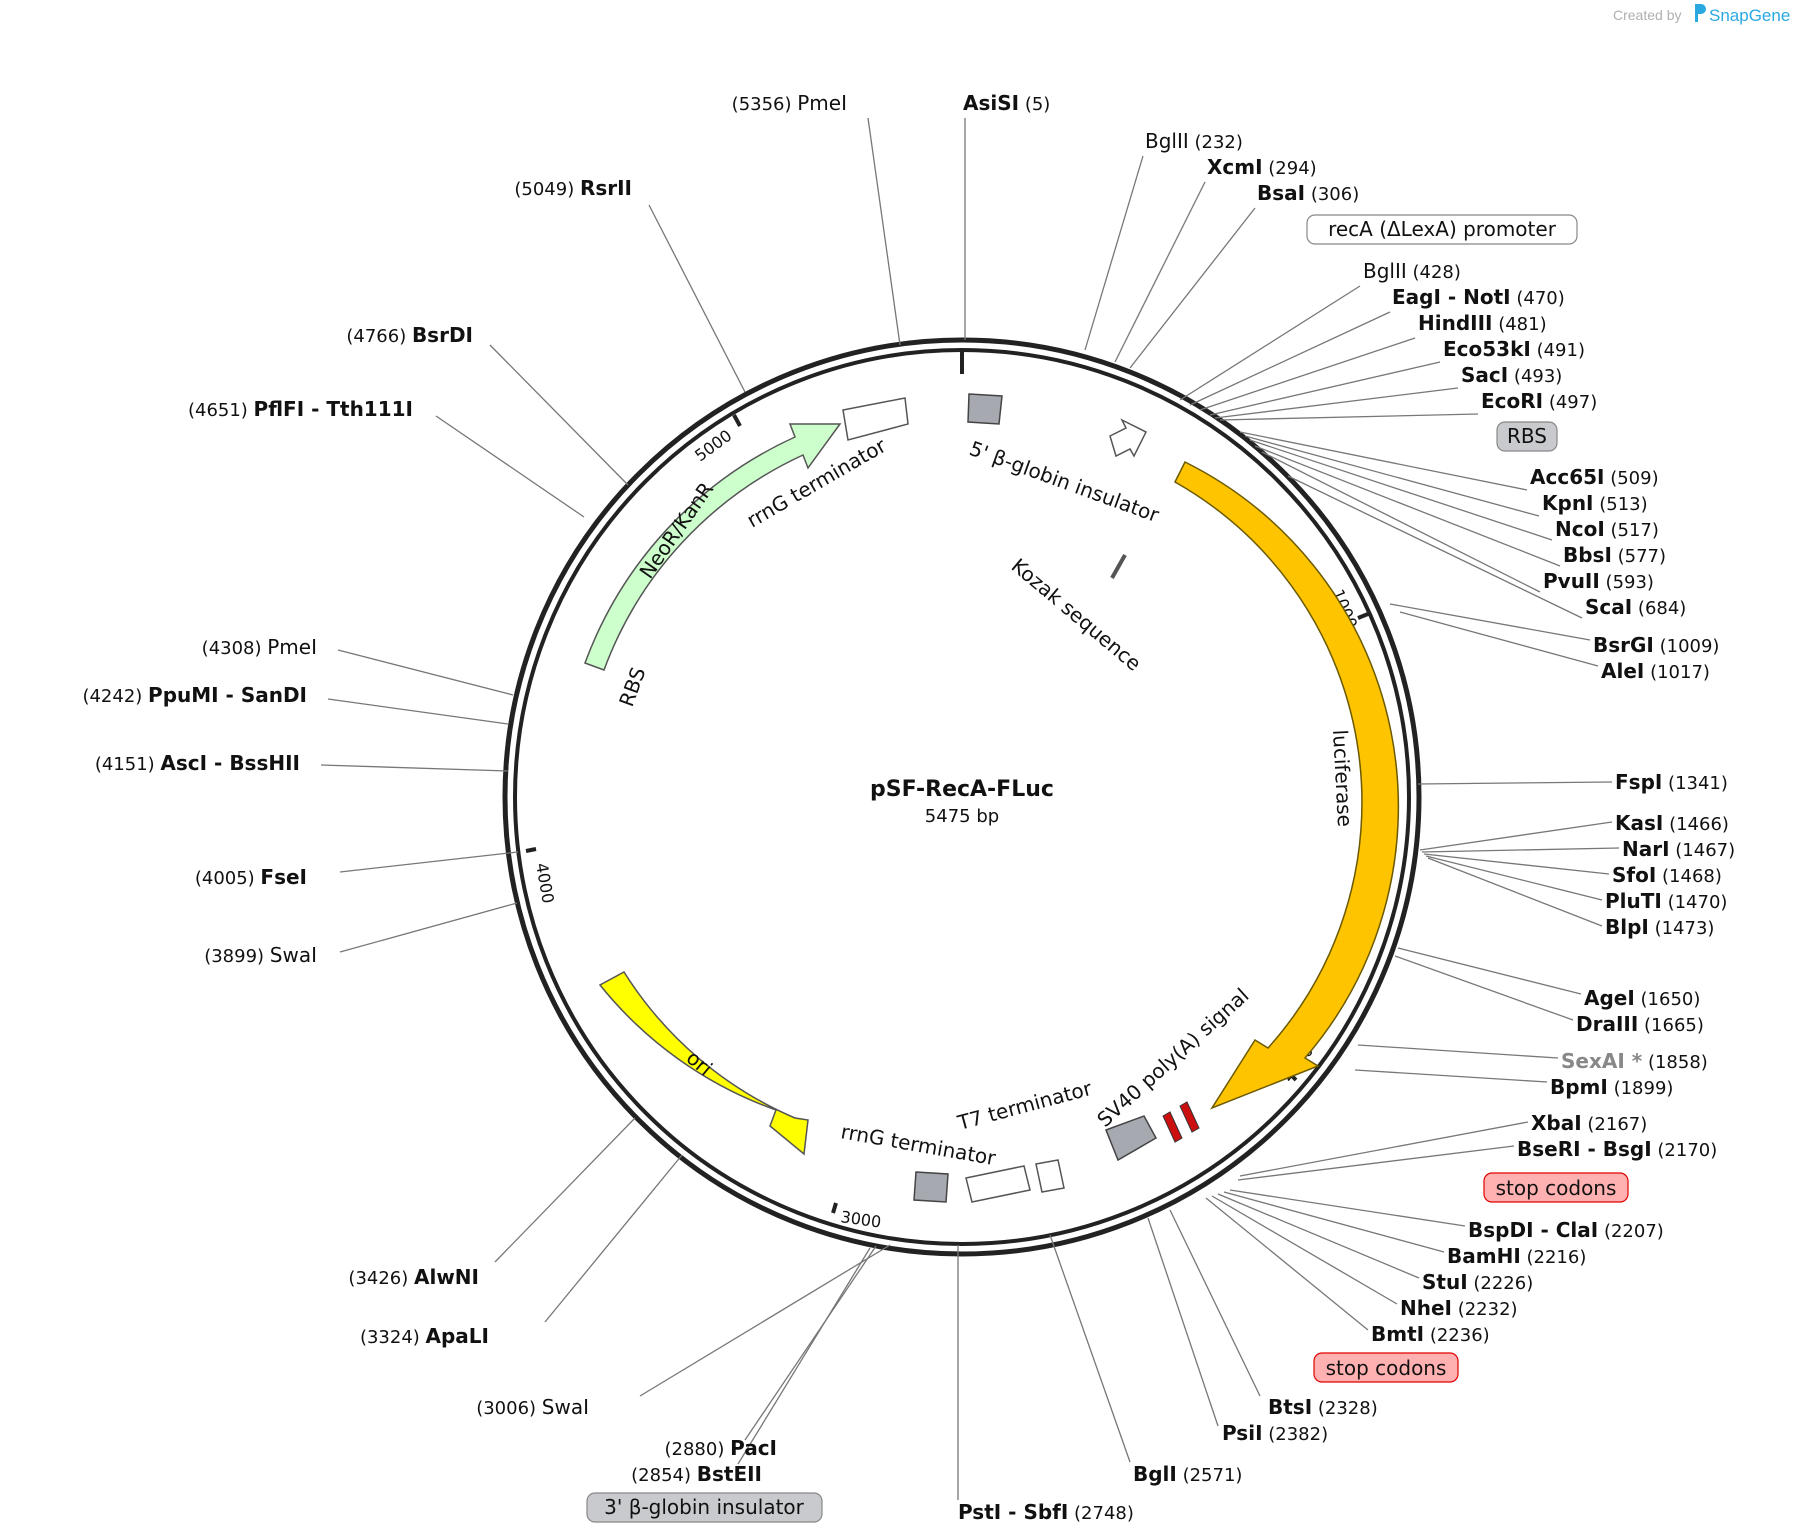 This screenshot has height=1538, width=1804. What do you see at coordinates (1050, 1176) in the screenshot?
I see `t7-box` at bounding box center [1050, 1176].